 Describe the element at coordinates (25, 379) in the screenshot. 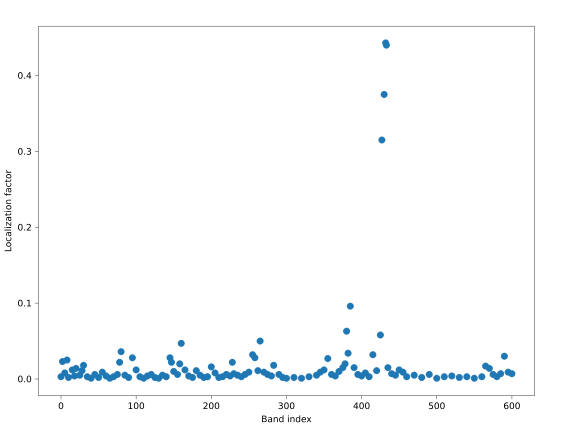

I see `y-tick-label: 0.0` at that location.